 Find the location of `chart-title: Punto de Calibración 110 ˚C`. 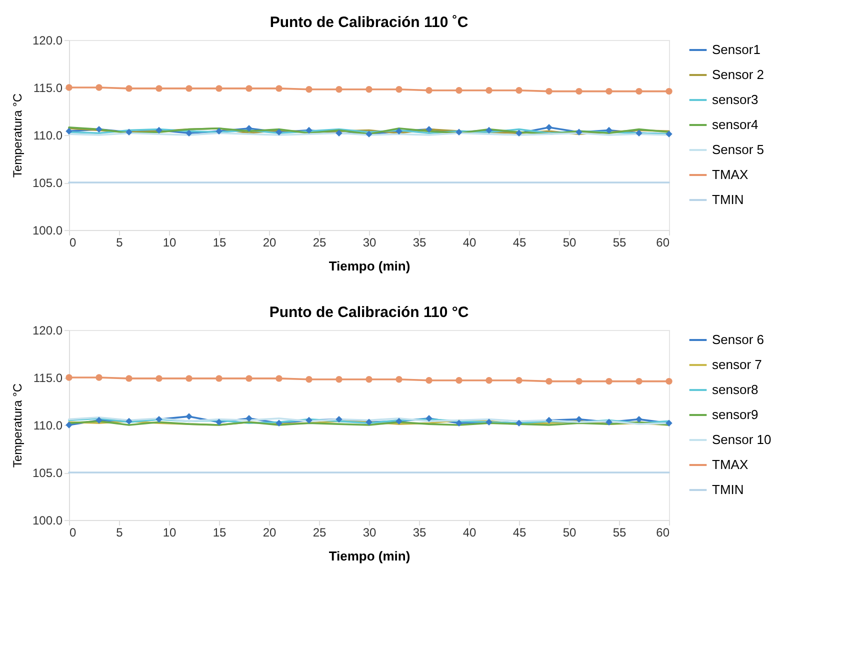

chart-title: Punto de Calibración 110 ˚C is located at coordinates (369, 22).